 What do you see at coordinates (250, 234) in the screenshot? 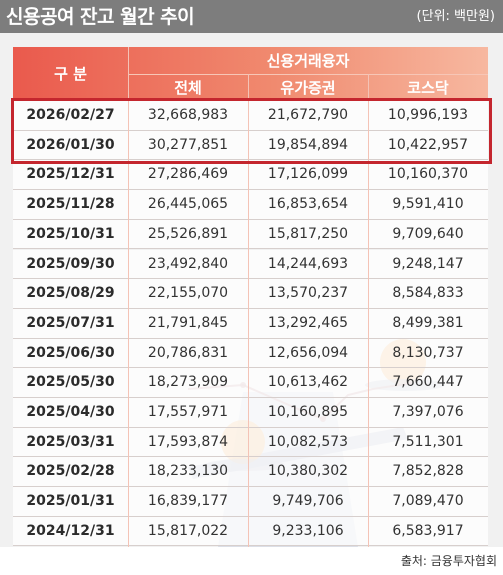
I see `table-row: 2025/10/31 25,526,891 15,817,250 9,709,640` at bounding box center [250, 234].